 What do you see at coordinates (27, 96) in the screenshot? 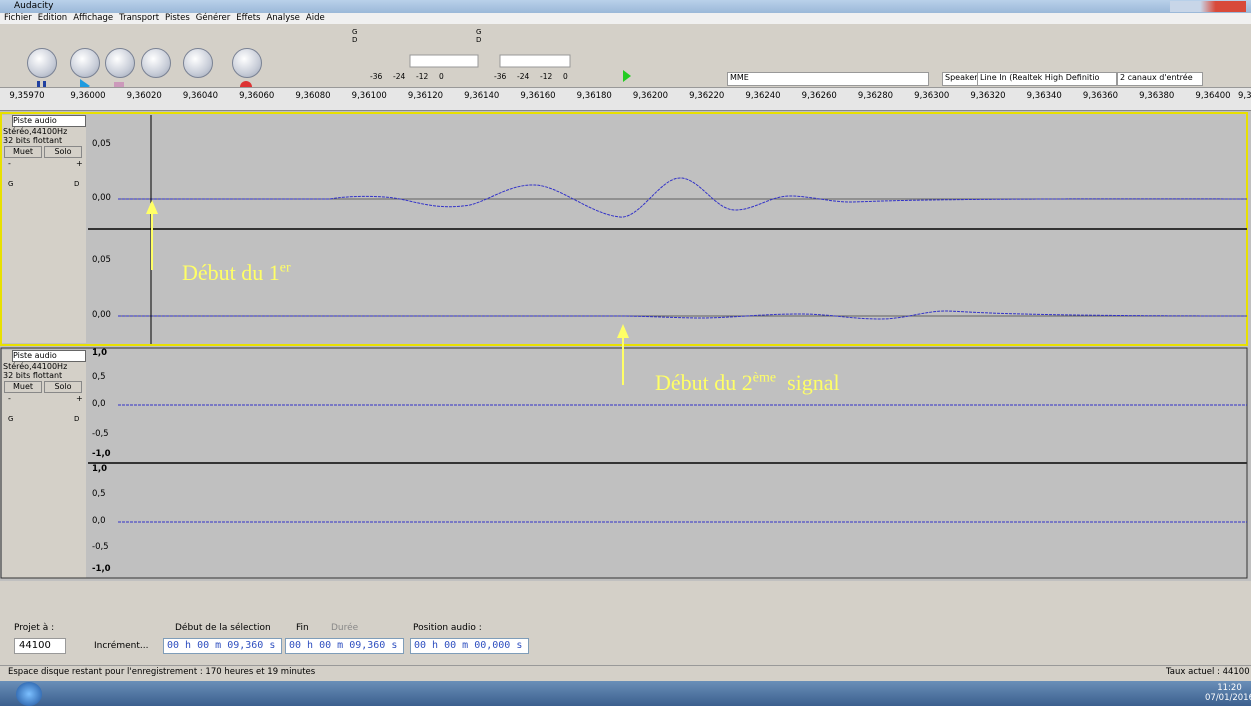
I see `timeline-label: 9,35970` at bounding box center [27, 96].